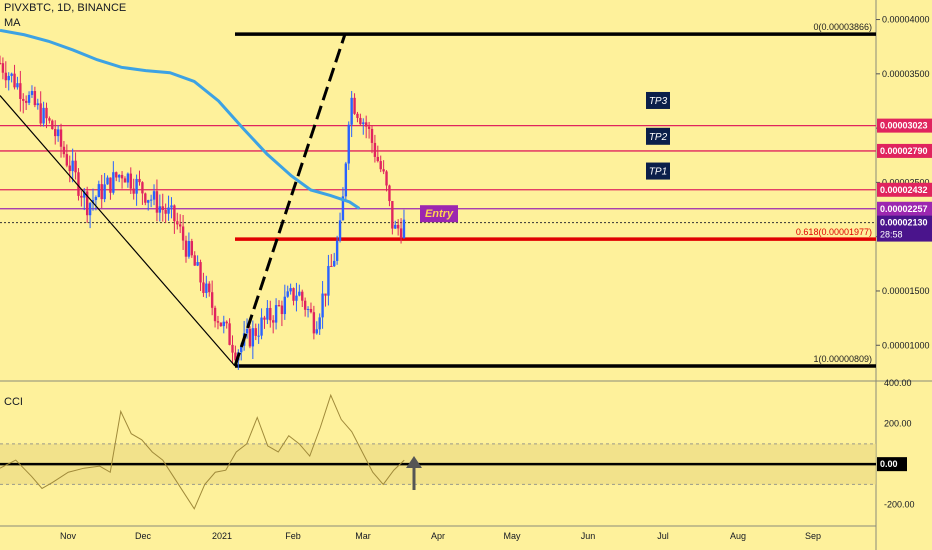 This screenshot has height=550, width=932. Describe the element at coordinates (906, 291) in the screenshot. I see `price-tick-label: 0.00001500` at that location.